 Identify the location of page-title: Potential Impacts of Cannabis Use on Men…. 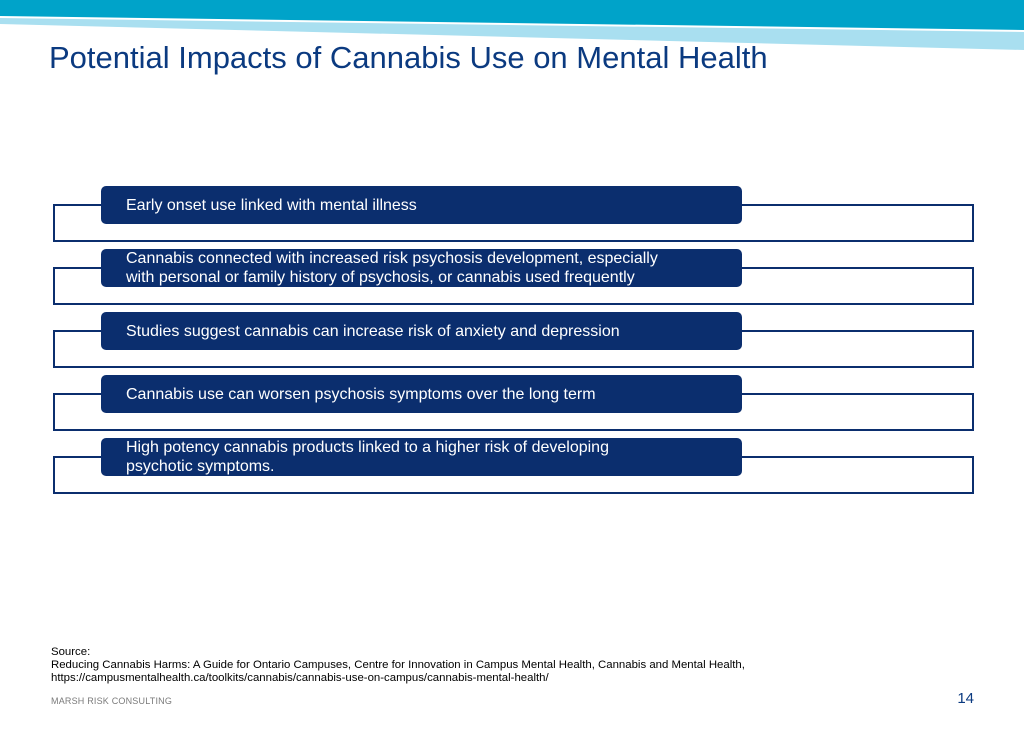
(408, 57).